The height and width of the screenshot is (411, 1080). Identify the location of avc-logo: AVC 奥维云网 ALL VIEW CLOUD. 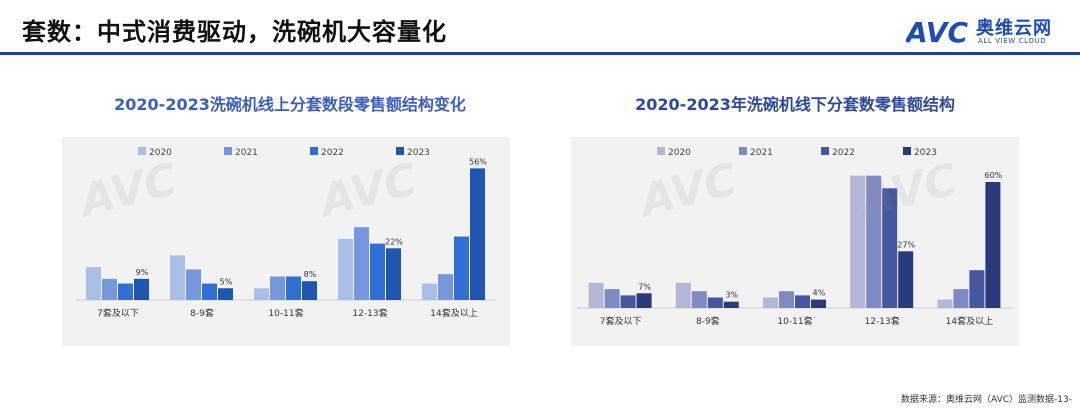
(990, 31).